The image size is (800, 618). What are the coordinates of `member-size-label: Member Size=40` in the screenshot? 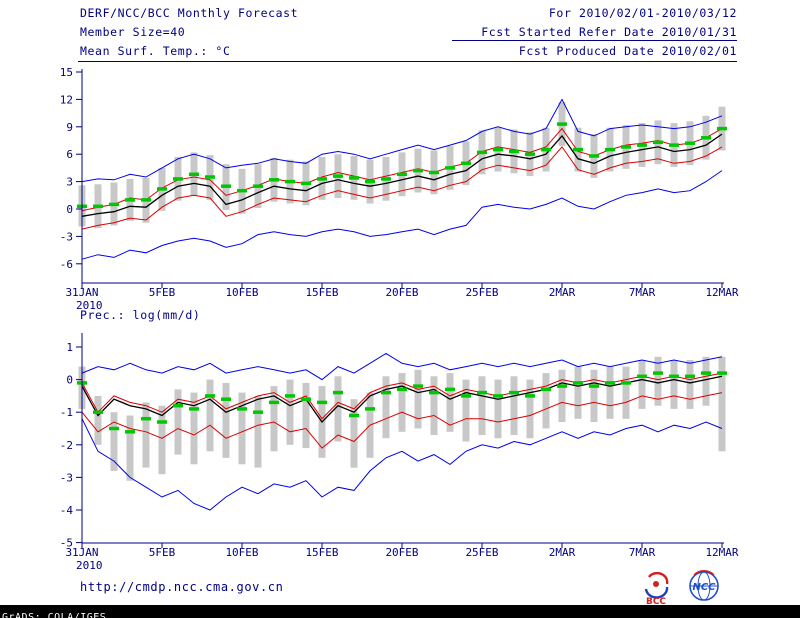 It's located at (133, 32).